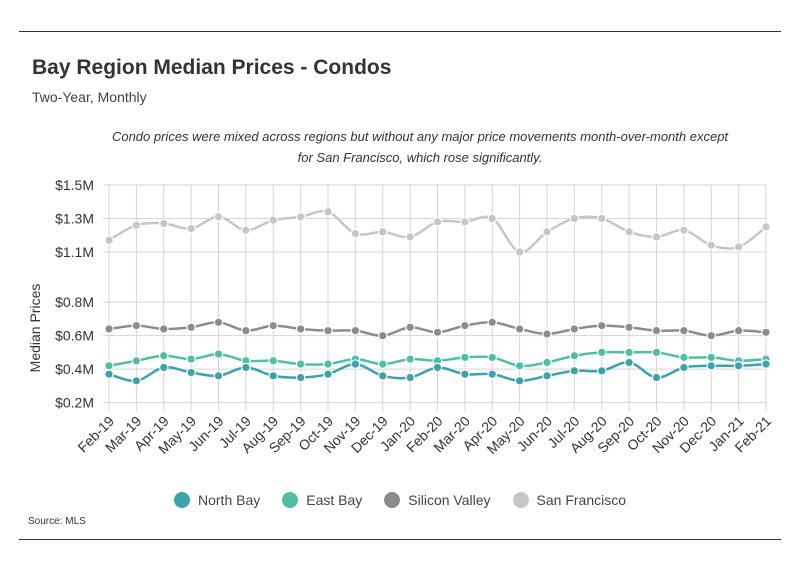 The width and height of the screenshot is (800, 575). I want to click on legend-item-0: North Bay, so click(217, 500).